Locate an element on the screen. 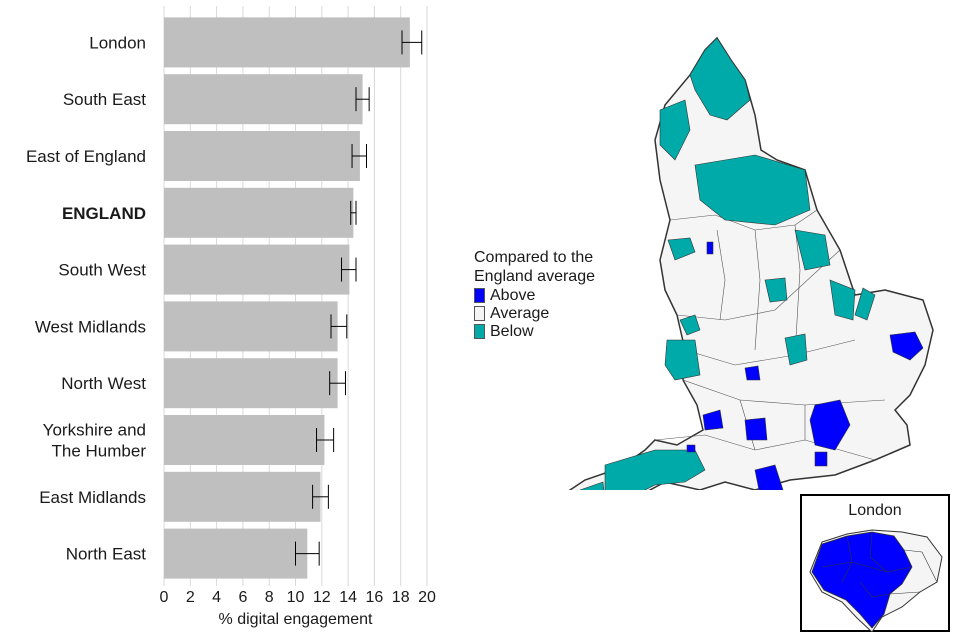  x-tick-label: 10 is located at coordinates (296, 597).